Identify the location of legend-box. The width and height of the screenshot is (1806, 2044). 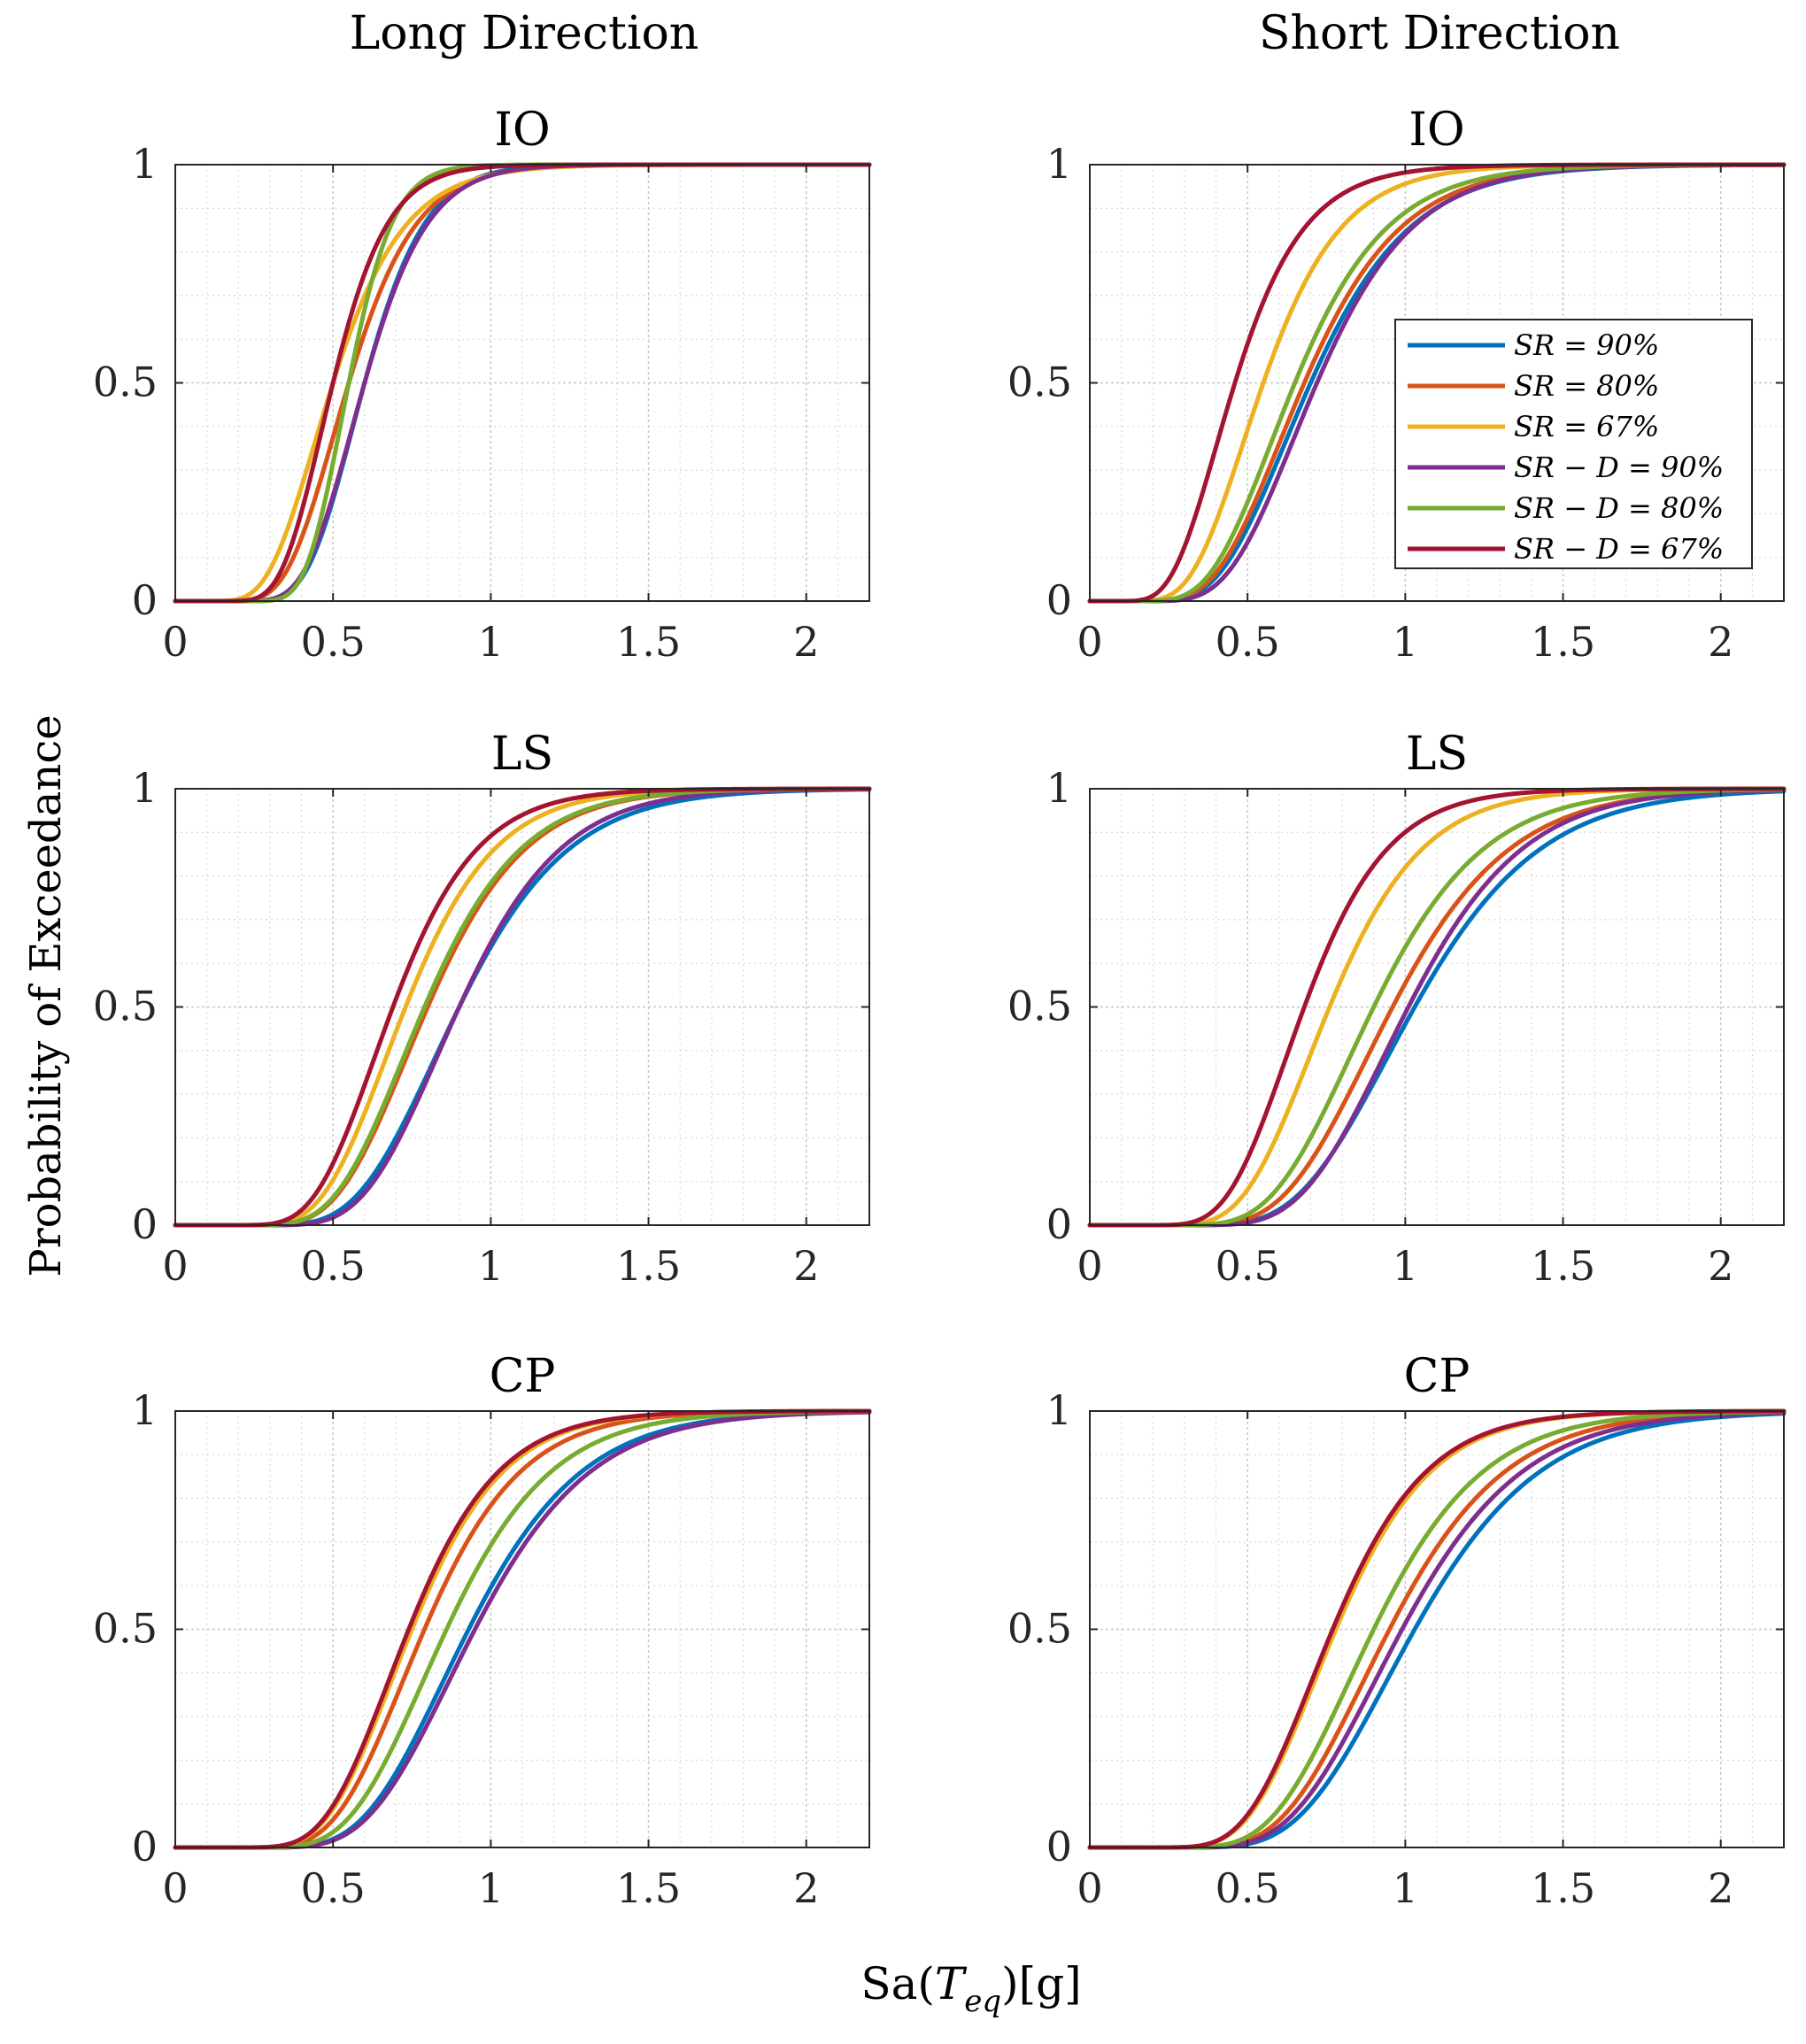
(1573, 444).